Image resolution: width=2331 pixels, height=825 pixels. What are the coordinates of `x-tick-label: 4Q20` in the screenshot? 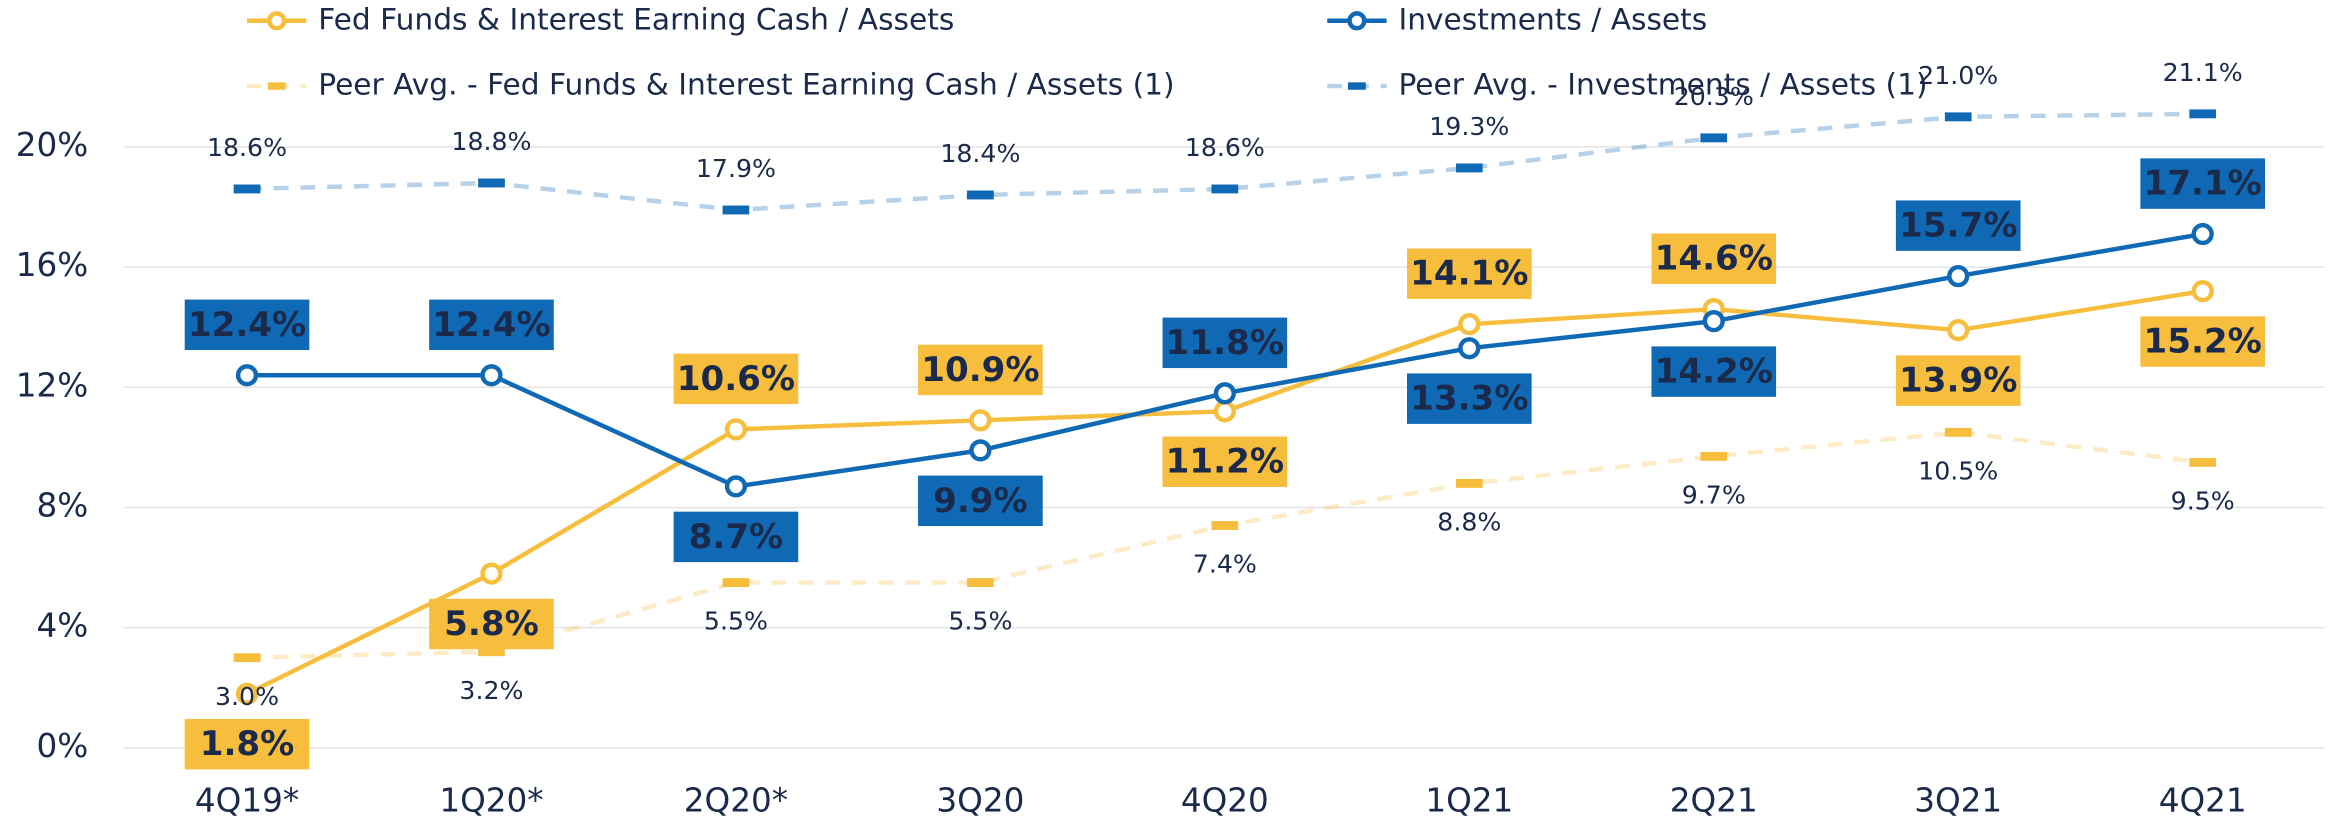 It's located at (1225, 801).